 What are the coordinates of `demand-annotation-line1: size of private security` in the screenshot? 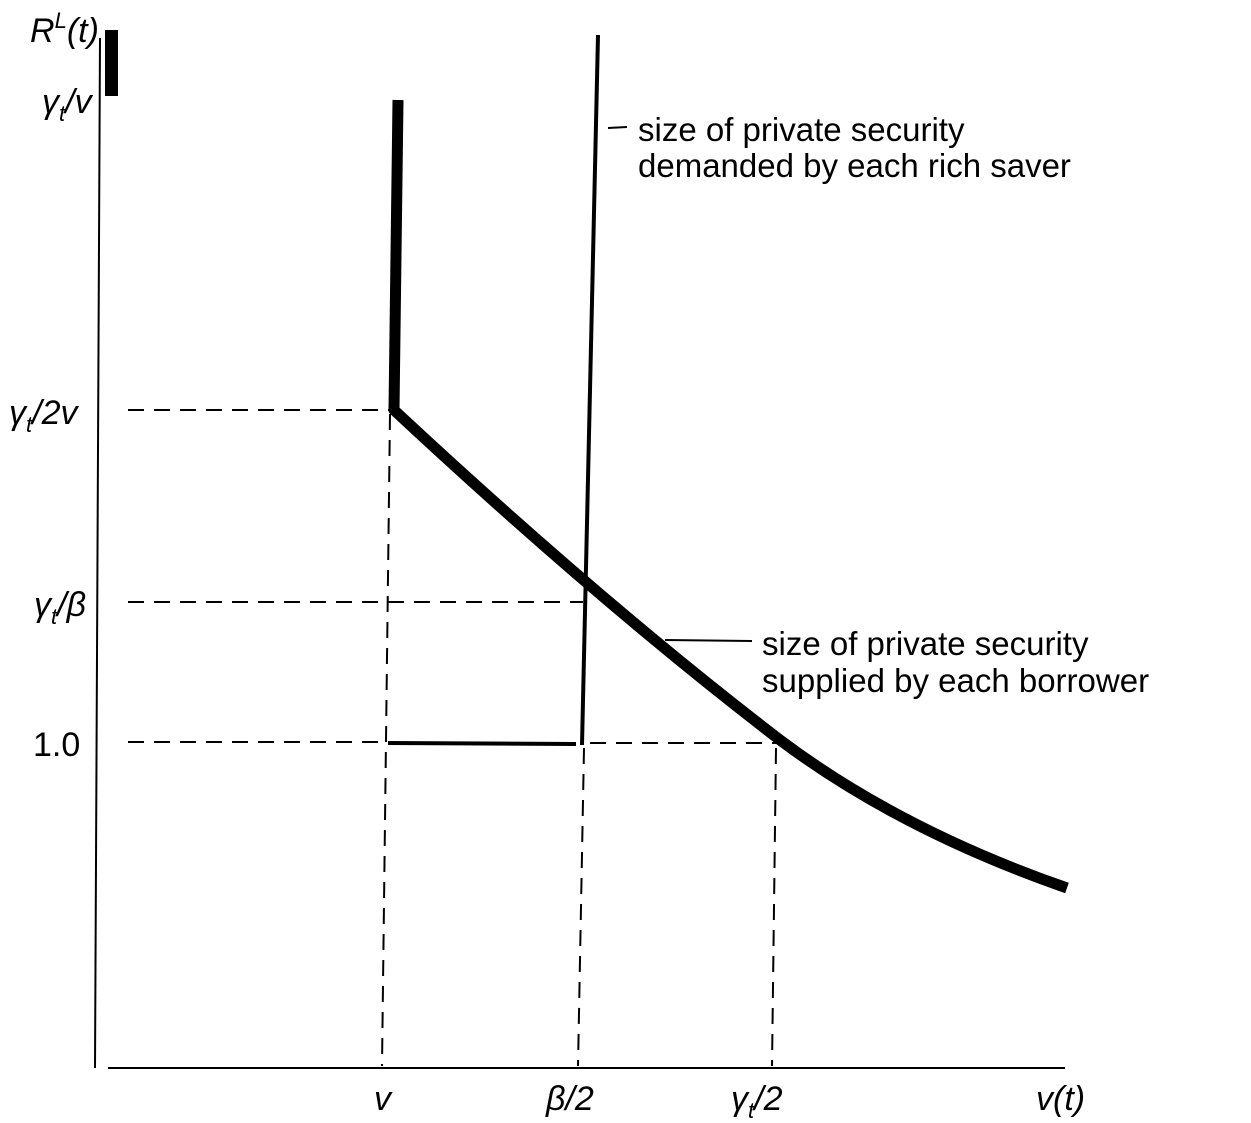 It's located at (801, 129).